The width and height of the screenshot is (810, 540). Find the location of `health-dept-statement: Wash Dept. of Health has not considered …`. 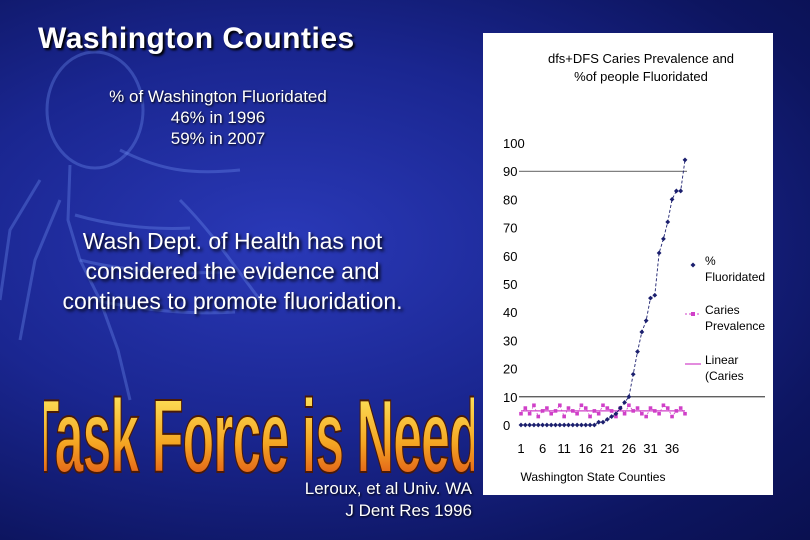

health-dept-statement: Wash Dept. of Health has not considered … is located at coordinates (232, 271).